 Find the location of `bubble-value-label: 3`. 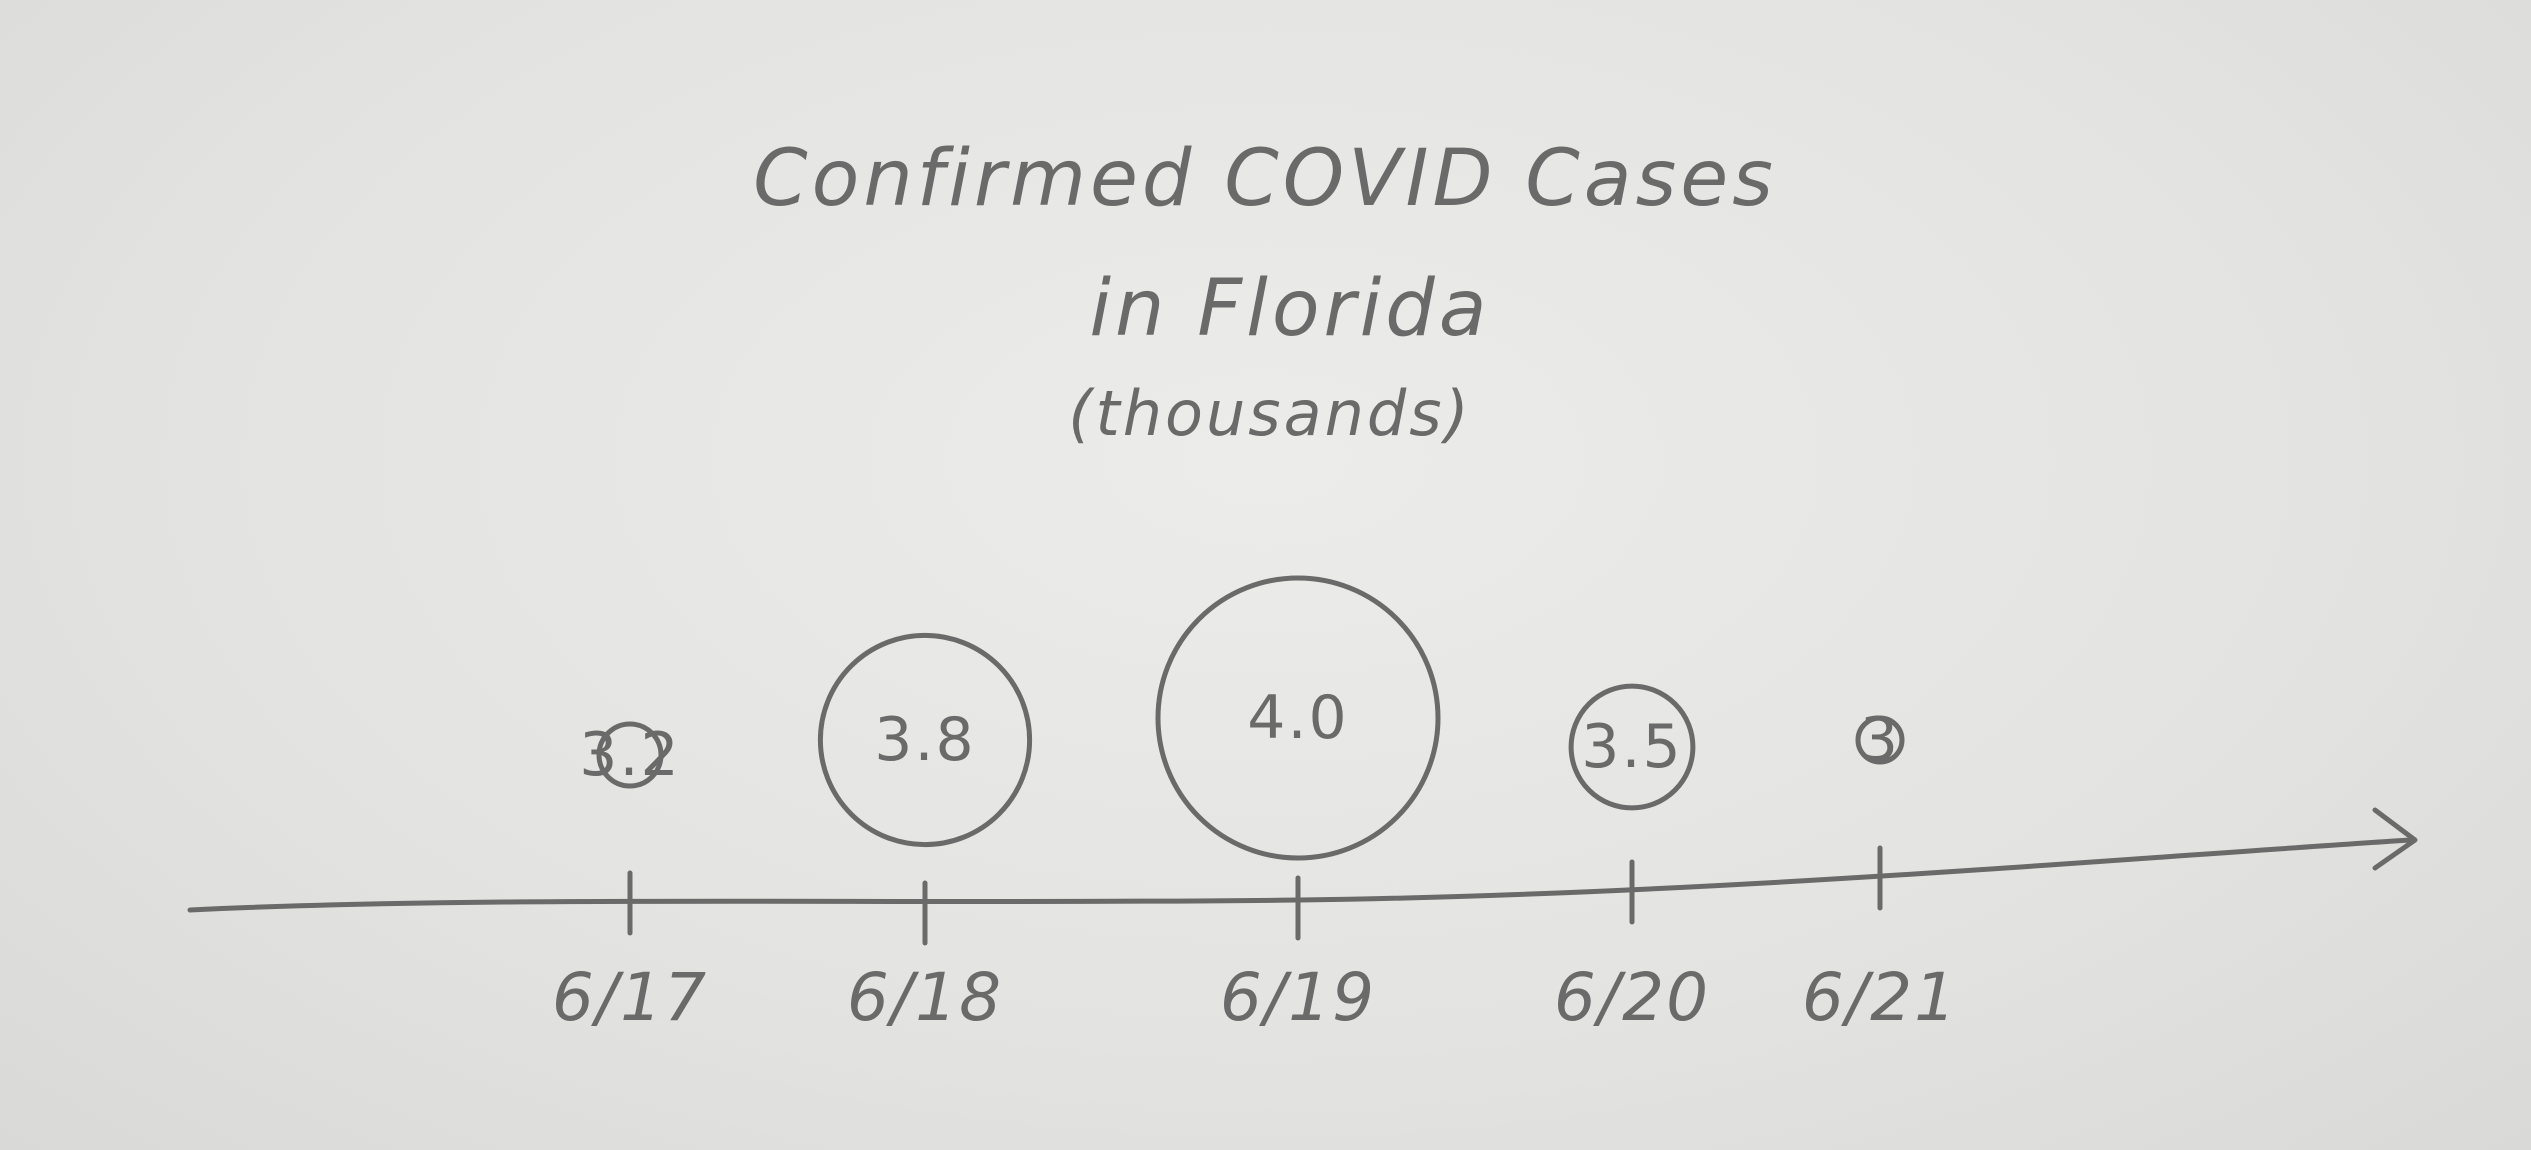

bubble-value-label: 3 is located at coordinates (1880, 740).